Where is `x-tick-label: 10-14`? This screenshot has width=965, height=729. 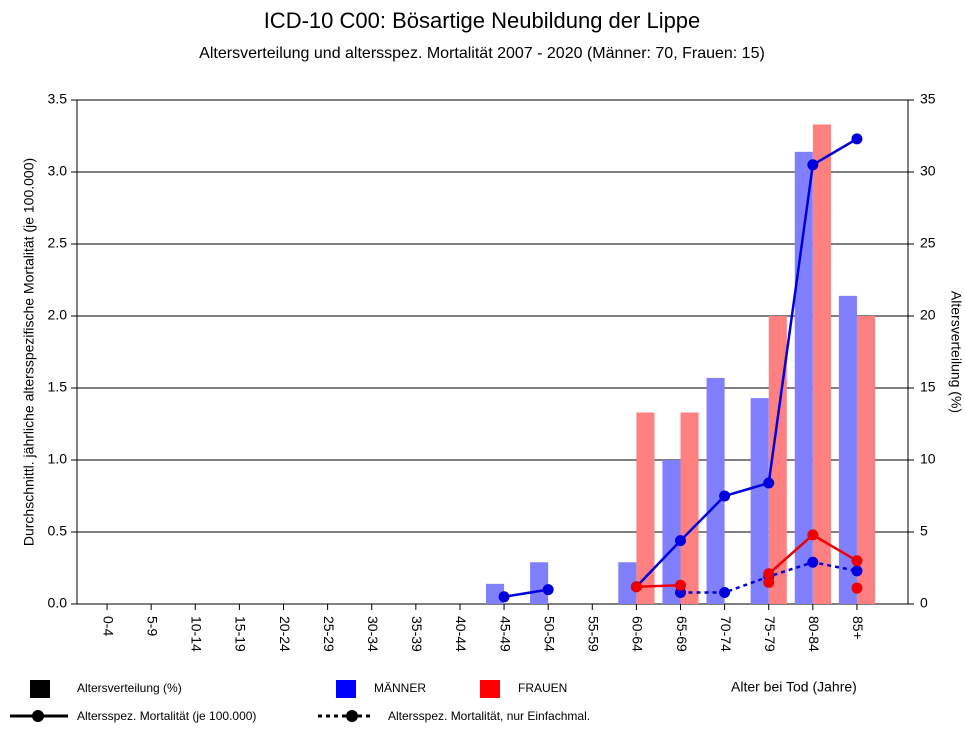 x-tick-label: 10-14 is located at coordinates (197, 634).